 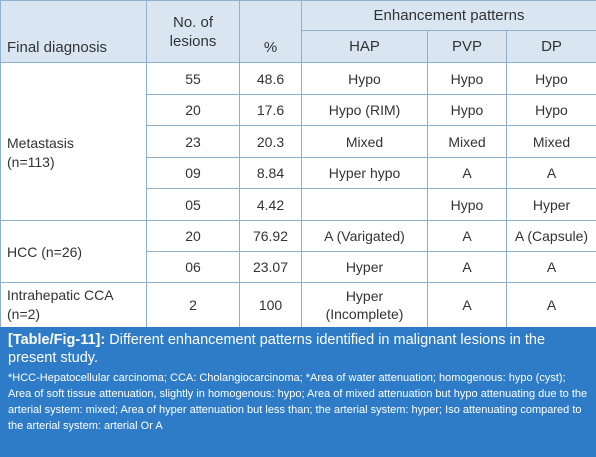 I want to click on cell-dp: Mixed, so click(x=550, y=141).